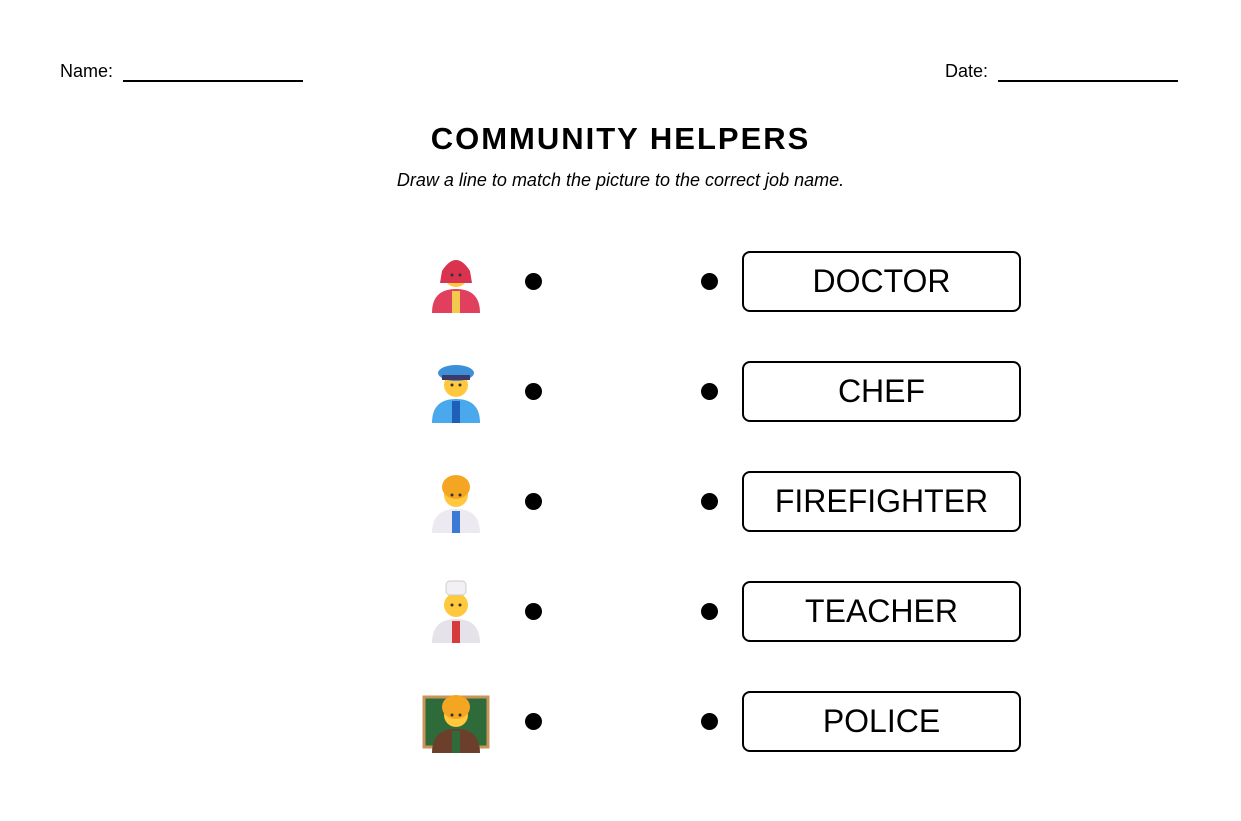  Describe the element at coordinates (456, 611) in the screenshot. I see `chef-icon` at that location.